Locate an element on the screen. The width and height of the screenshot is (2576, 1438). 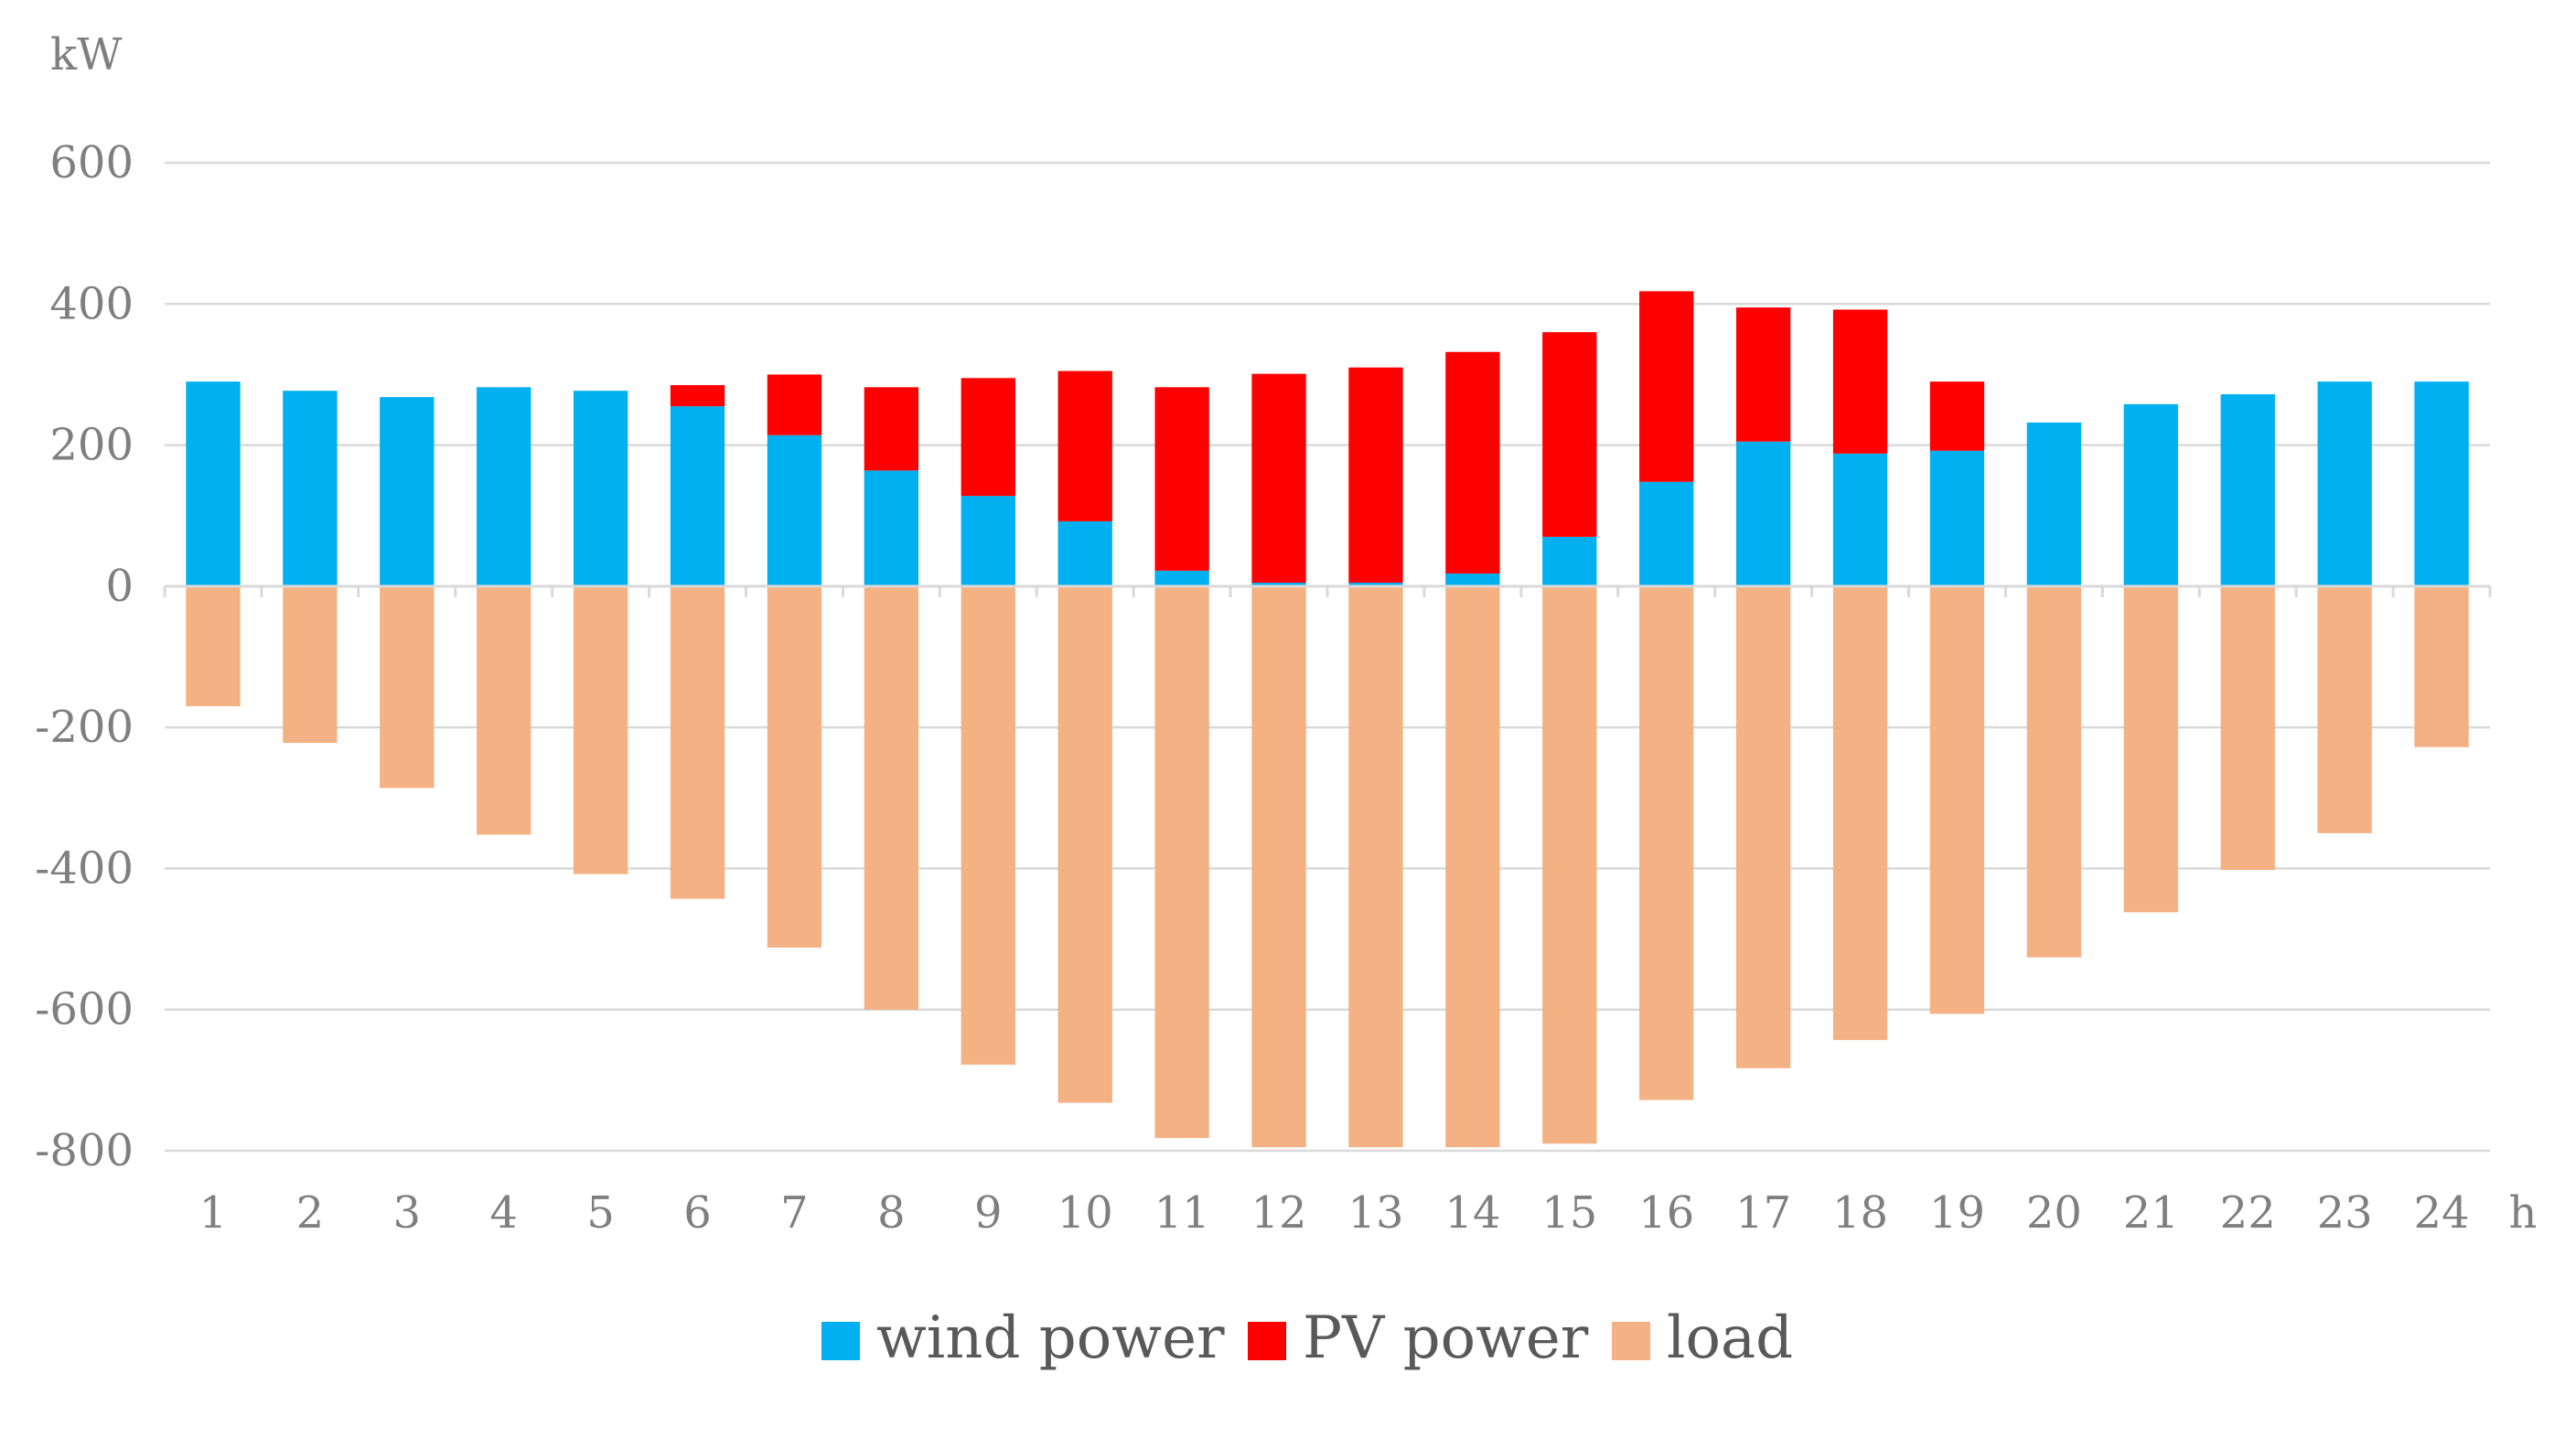
x-tick-label: 1 is located at coordinates (213, 1213).